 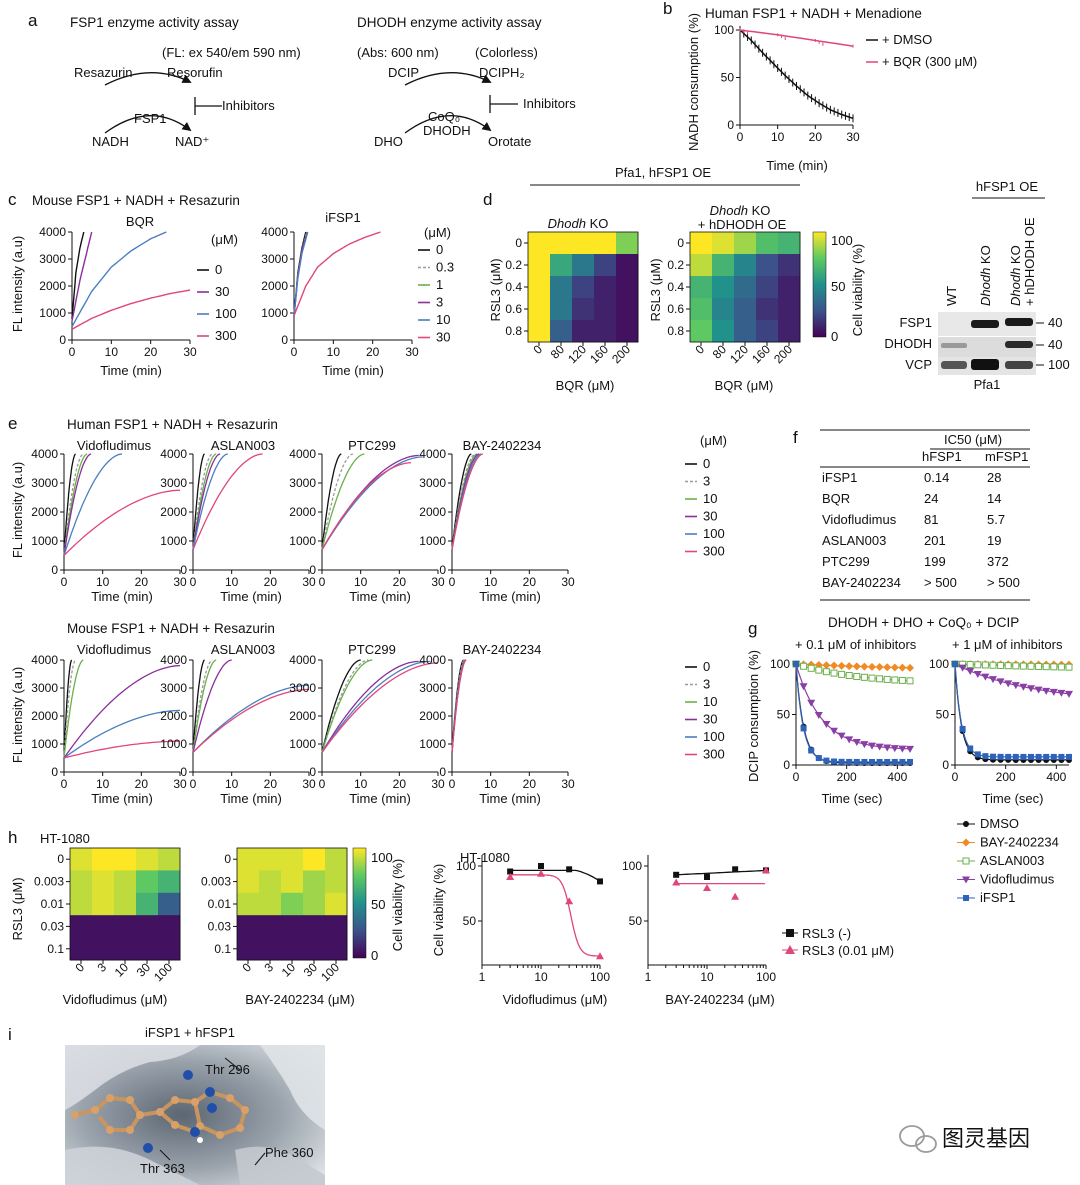 What do you see at coordinates (752, 628) in the screenshot?
I see `panel-letter: g` at bounding box center [752, 628].